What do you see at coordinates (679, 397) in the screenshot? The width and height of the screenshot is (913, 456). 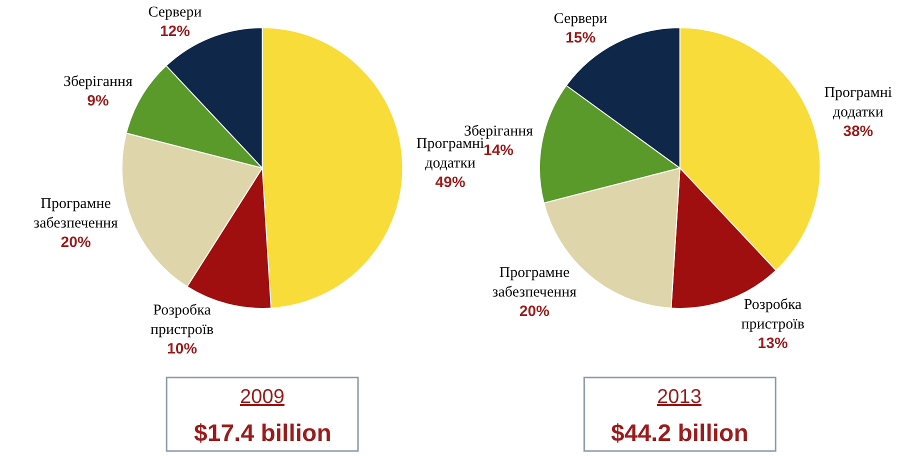 I see `text: 2013` at bounding box center [679, 397].